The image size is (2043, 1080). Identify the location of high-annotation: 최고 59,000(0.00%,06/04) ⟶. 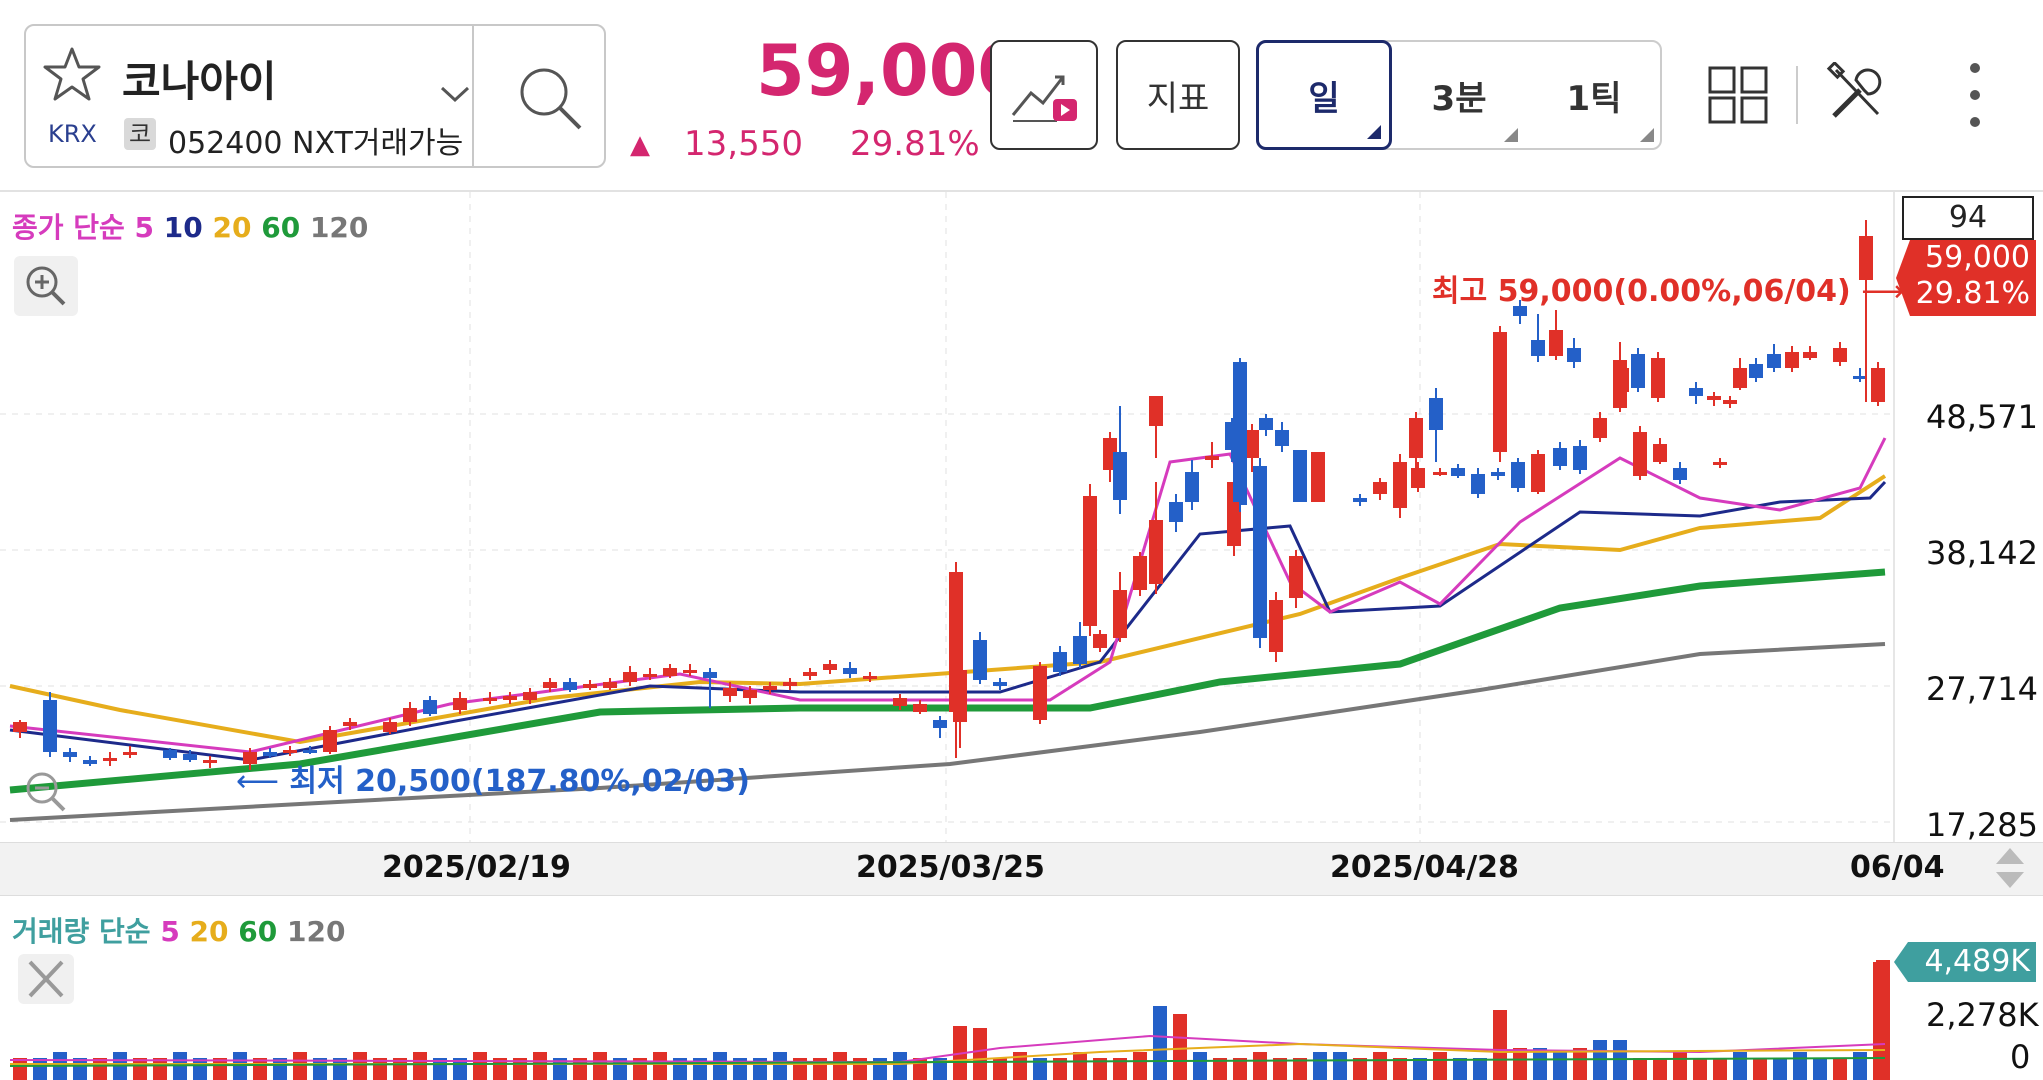
(1668, 288).